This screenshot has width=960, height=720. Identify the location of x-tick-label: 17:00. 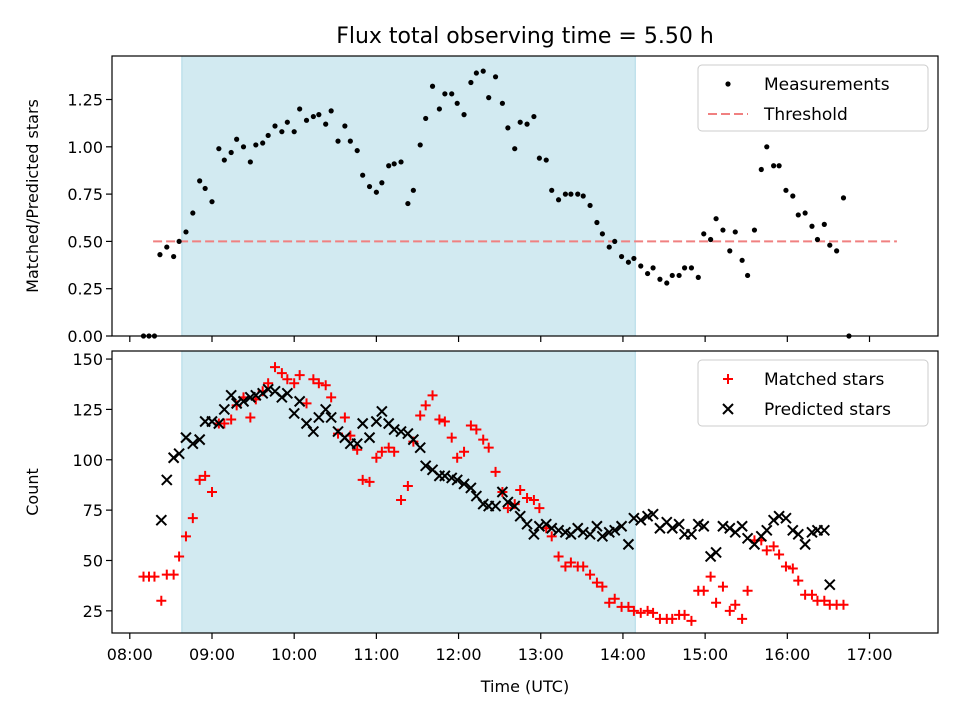
(869, 654).